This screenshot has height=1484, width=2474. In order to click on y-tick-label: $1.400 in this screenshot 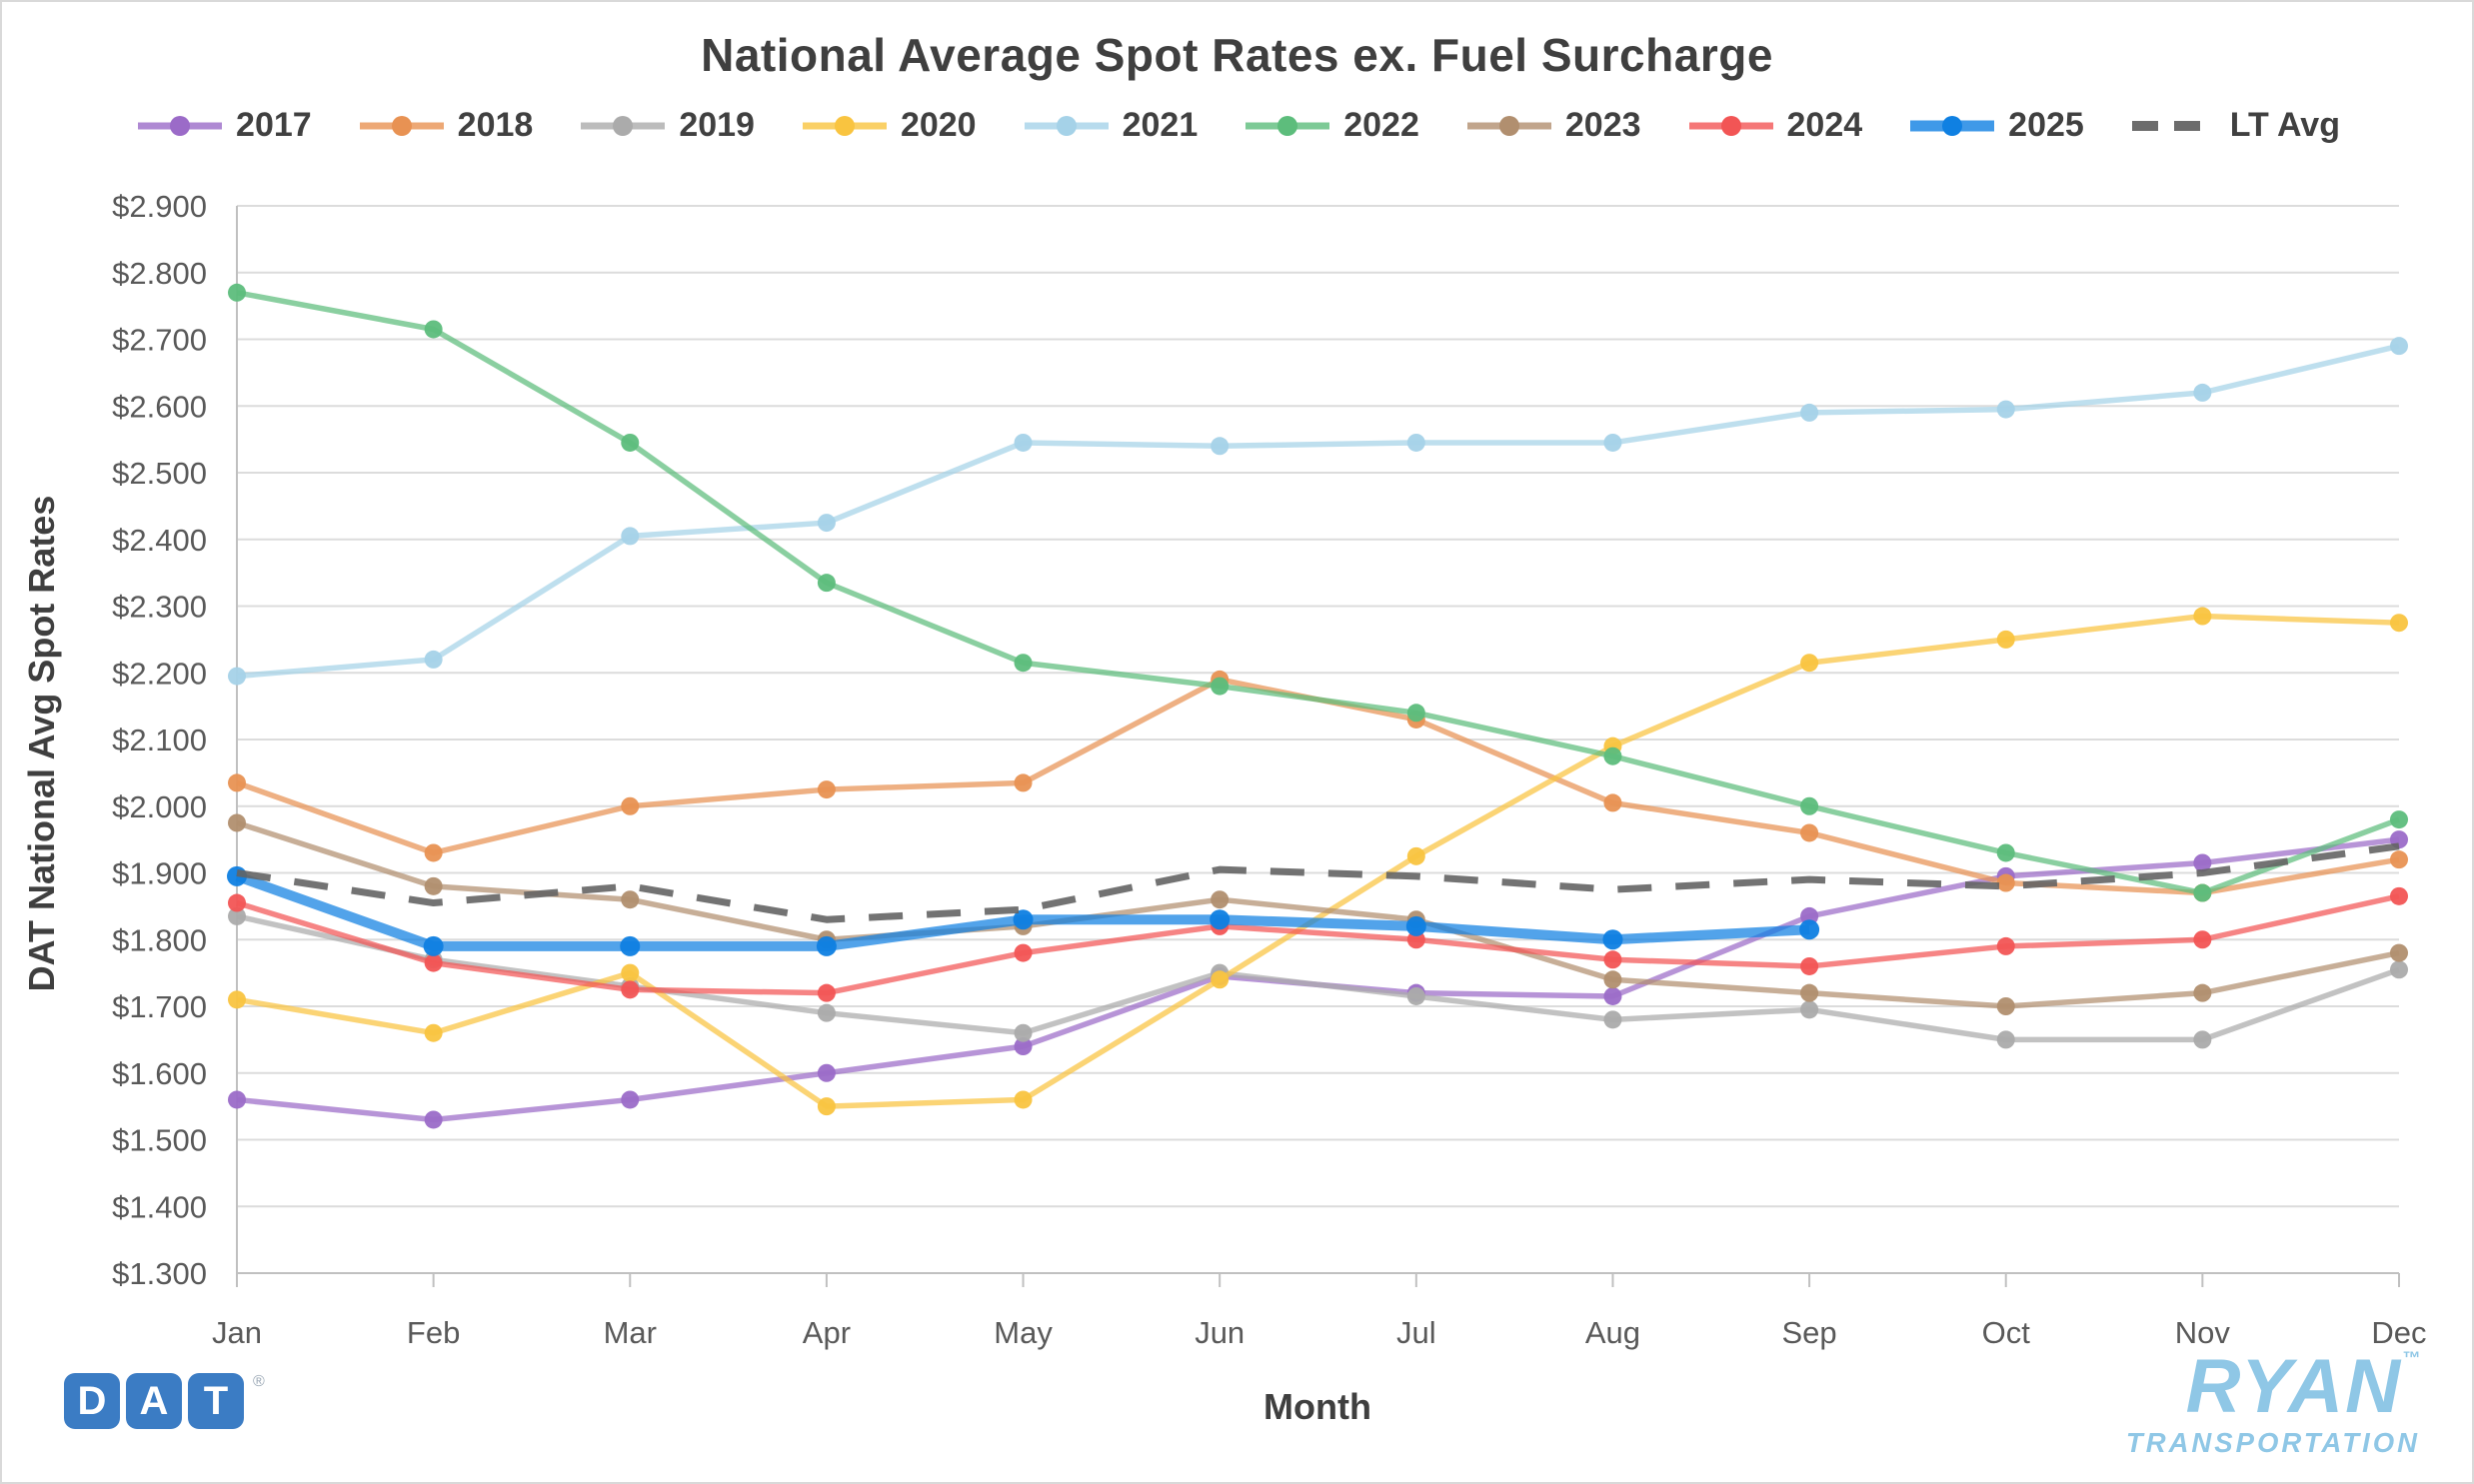, I will do `click(159, 1206)`.